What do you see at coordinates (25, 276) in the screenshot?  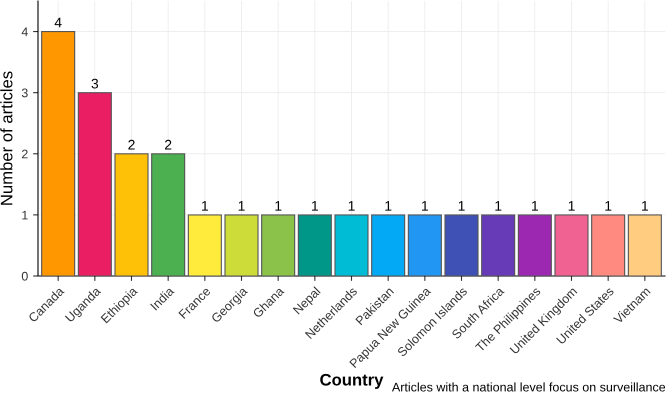 I see `y-tick-label: 0` at bounding box center [25, 276].